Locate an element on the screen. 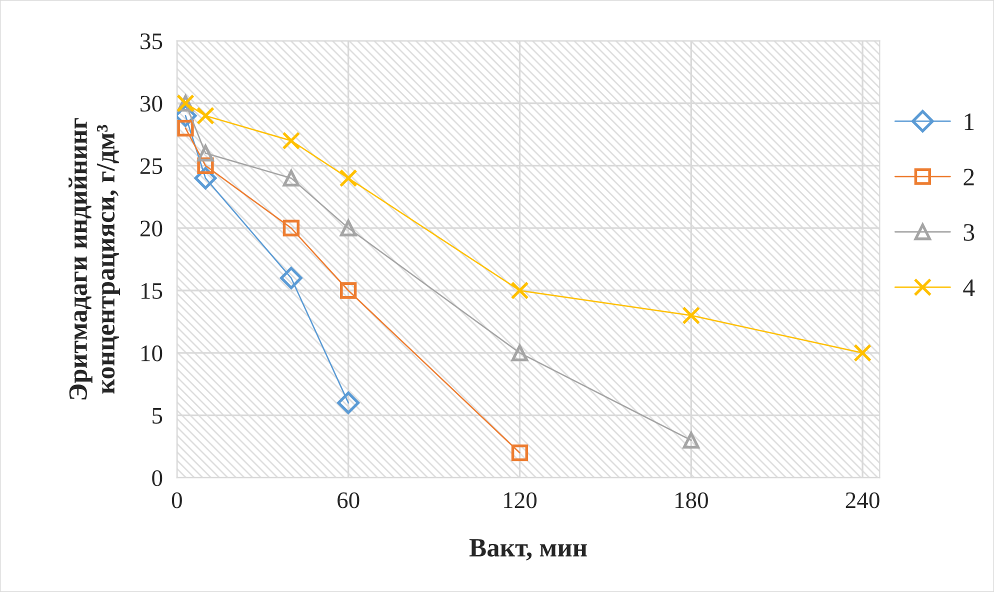 Image resolution: width=994 pixels, height=592 pixels. legend-label: 4 is located at coordinates (969, 287).